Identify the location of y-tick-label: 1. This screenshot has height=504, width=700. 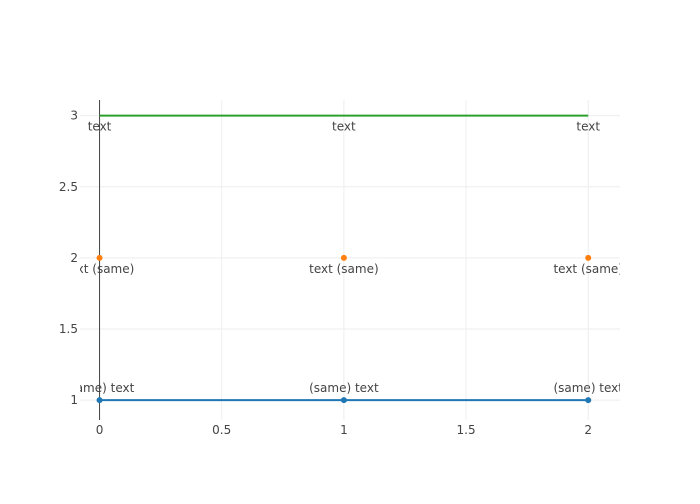
(74, 400).